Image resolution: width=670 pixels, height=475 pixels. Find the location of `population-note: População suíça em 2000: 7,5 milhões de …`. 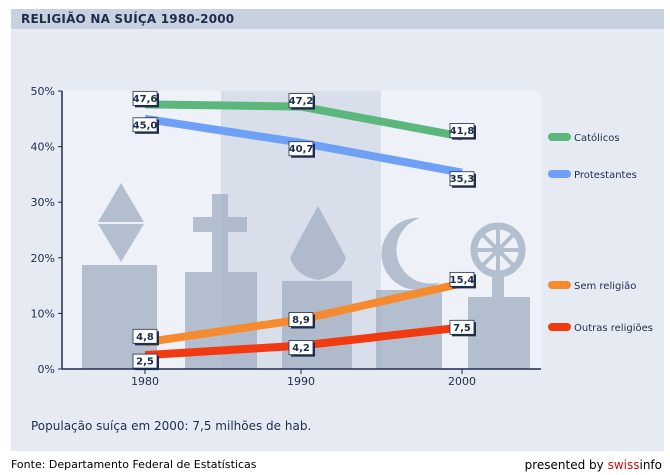

population-note: População suíça em 2000: 7,5 milhões de … is located at coordinates (171, 426).